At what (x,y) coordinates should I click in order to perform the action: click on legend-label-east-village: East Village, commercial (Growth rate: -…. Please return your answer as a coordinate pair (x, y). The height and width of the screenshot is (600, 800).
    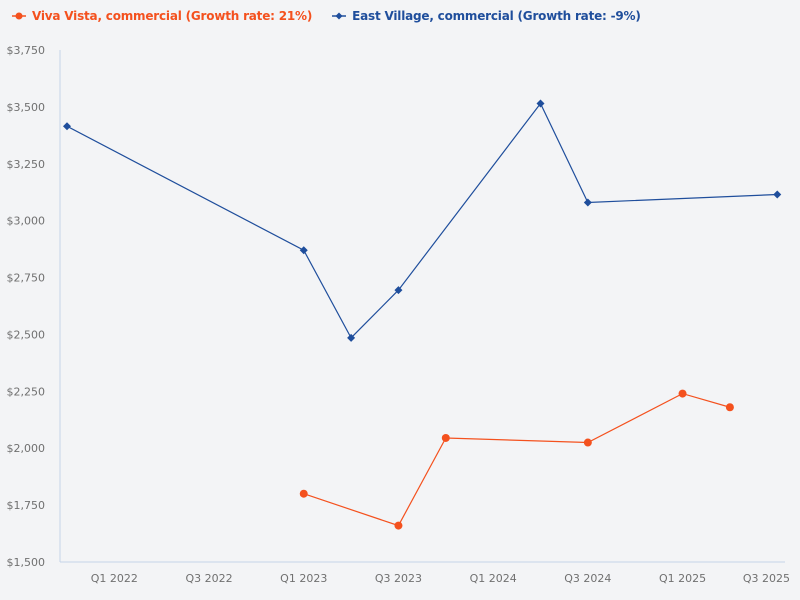
    Looking at the image, I should click on (496, 16).